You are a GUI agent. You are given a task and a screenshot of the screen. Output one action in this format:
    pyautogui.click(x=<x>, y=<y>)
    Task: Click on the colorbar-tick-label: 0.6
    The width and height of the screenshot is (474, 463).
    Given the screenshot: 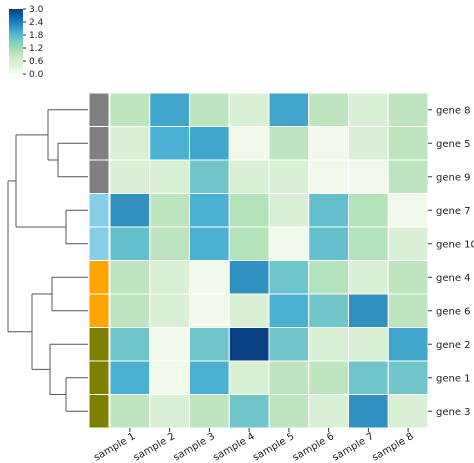 What is the action you would take?
    pyautogui.click(x=36, y=62)
    